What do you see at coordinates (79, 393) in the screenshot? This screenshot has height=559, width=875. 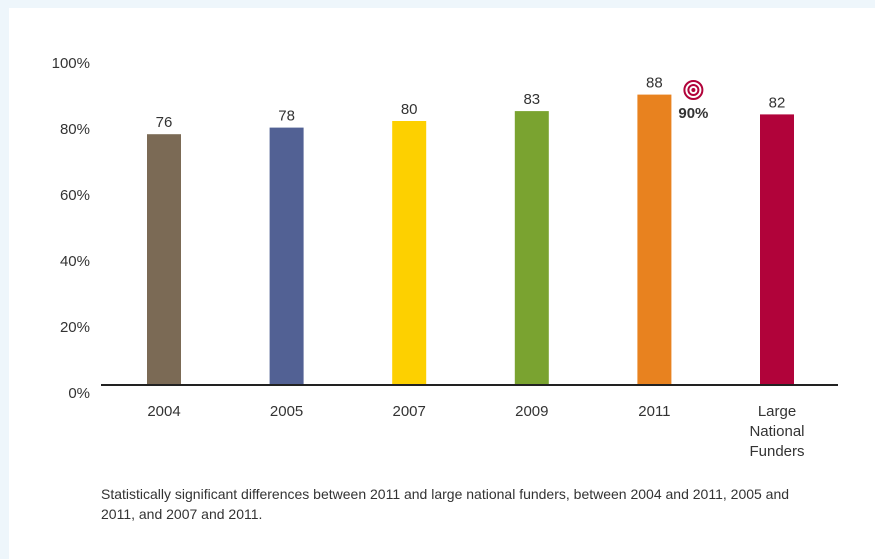 I see `y-tick-label: 0%` at bounding box center [79, 393].